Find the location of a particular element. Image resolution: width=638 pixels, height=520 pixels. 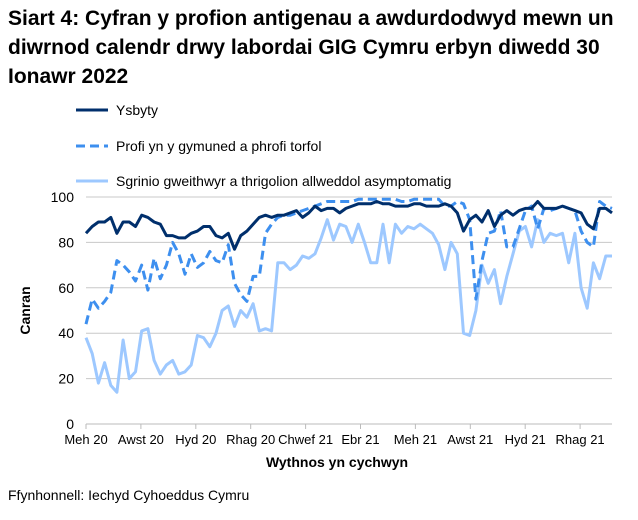

x-tick-label: Hyd 21 is located at coordinates (525, 439).